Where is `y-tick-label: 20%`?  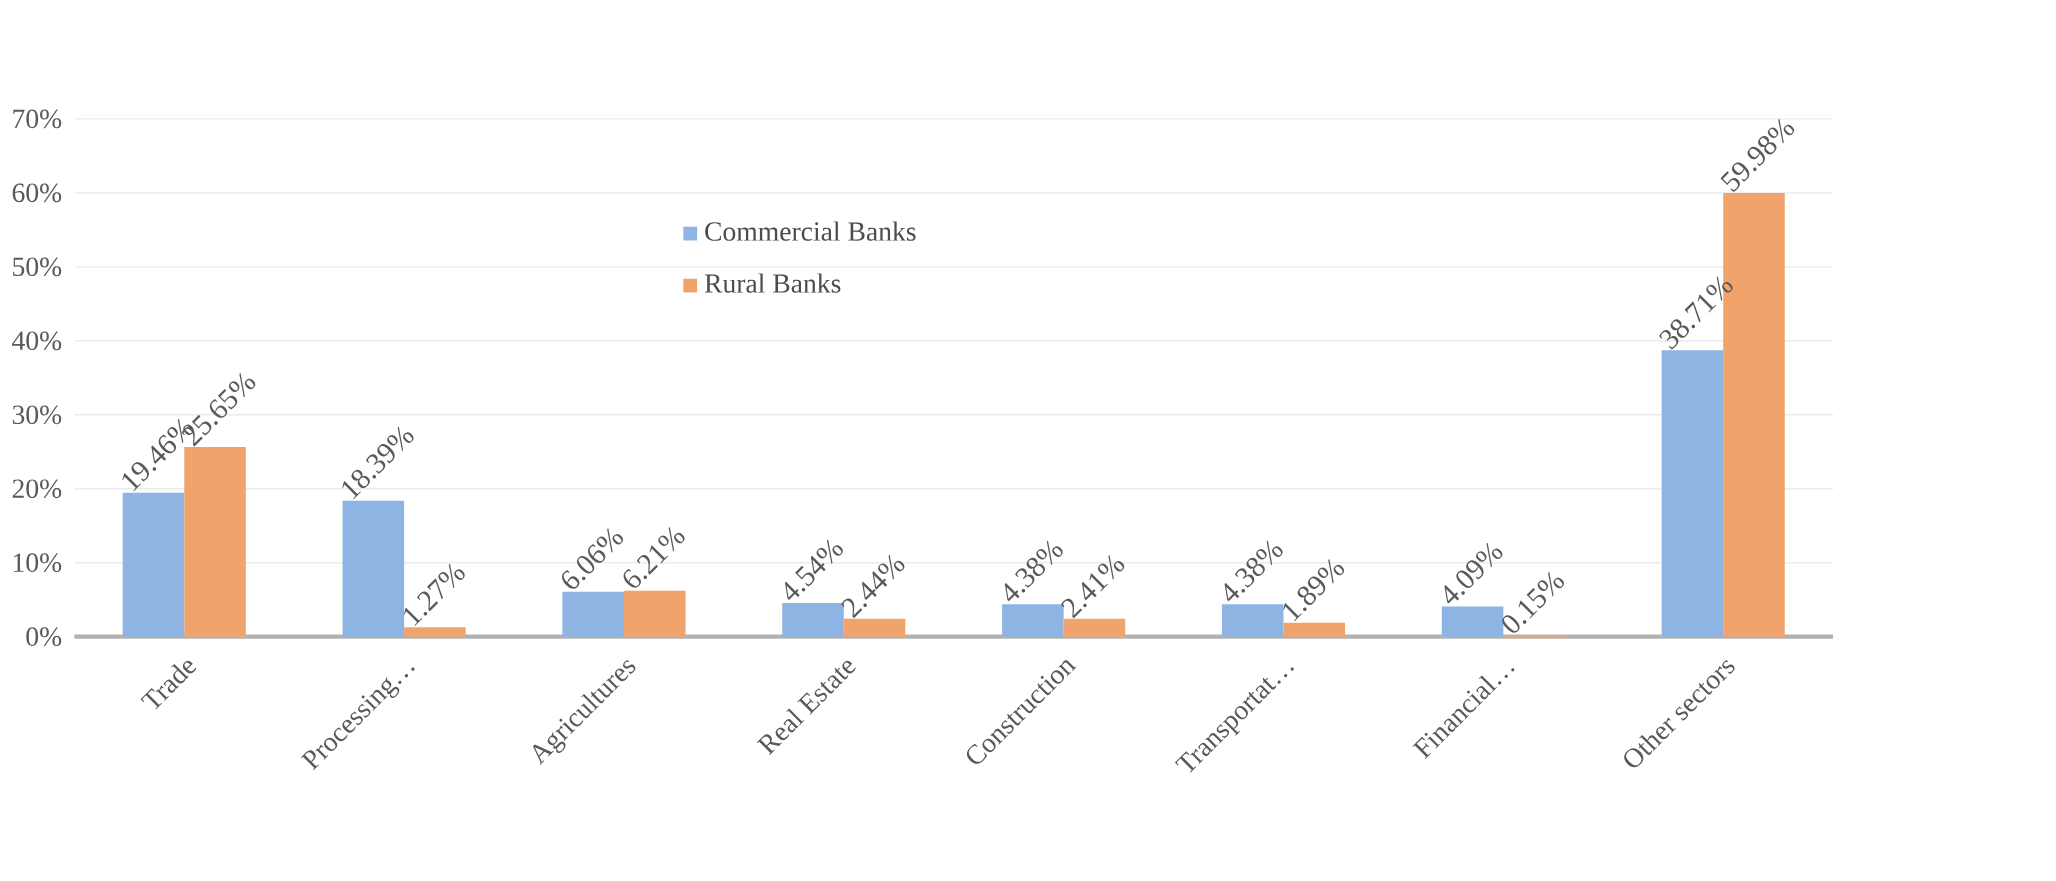
y-tick-label: 20% is located at coordinates (37, 488).